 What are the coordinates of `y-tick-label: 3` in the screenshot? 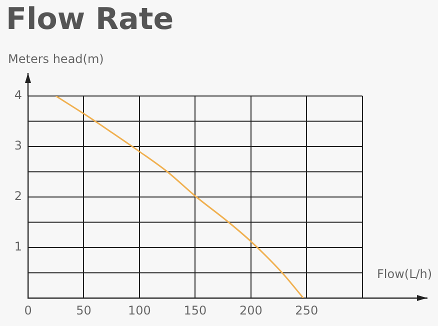 It's located at (18, 145).